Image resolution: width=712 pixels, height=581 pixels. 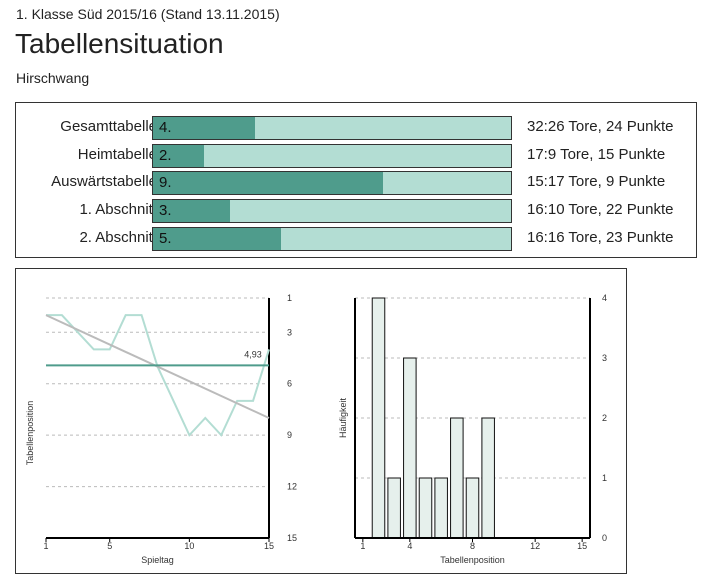 I want to click on x-tick-label: 5, so click(x=109, y=546).